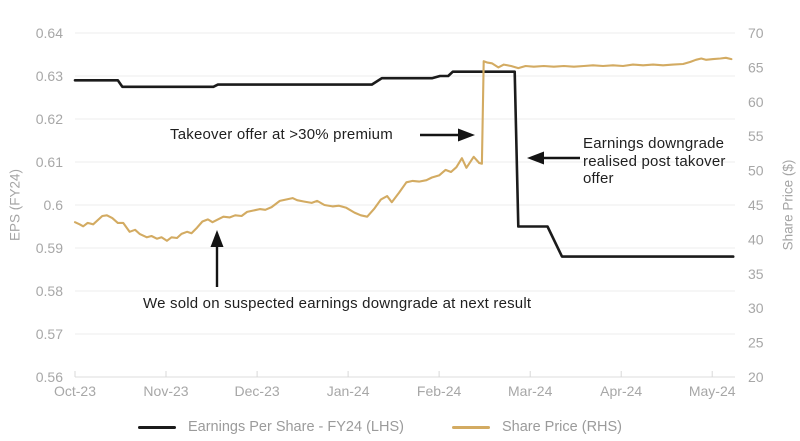  What do you see at coordinates (165, 391) in the screenshot?
I see `x-tick-label: Nov-23` at bounding box center [165, 391].